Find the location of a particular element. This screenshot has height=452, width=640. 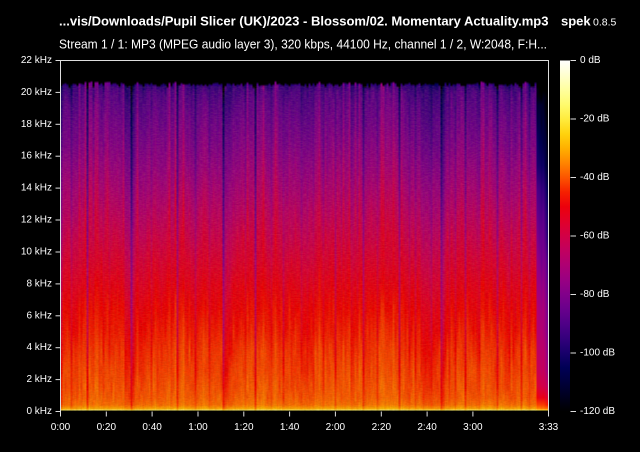

svg-text: 2:00 is located at coordinates (336, 427).